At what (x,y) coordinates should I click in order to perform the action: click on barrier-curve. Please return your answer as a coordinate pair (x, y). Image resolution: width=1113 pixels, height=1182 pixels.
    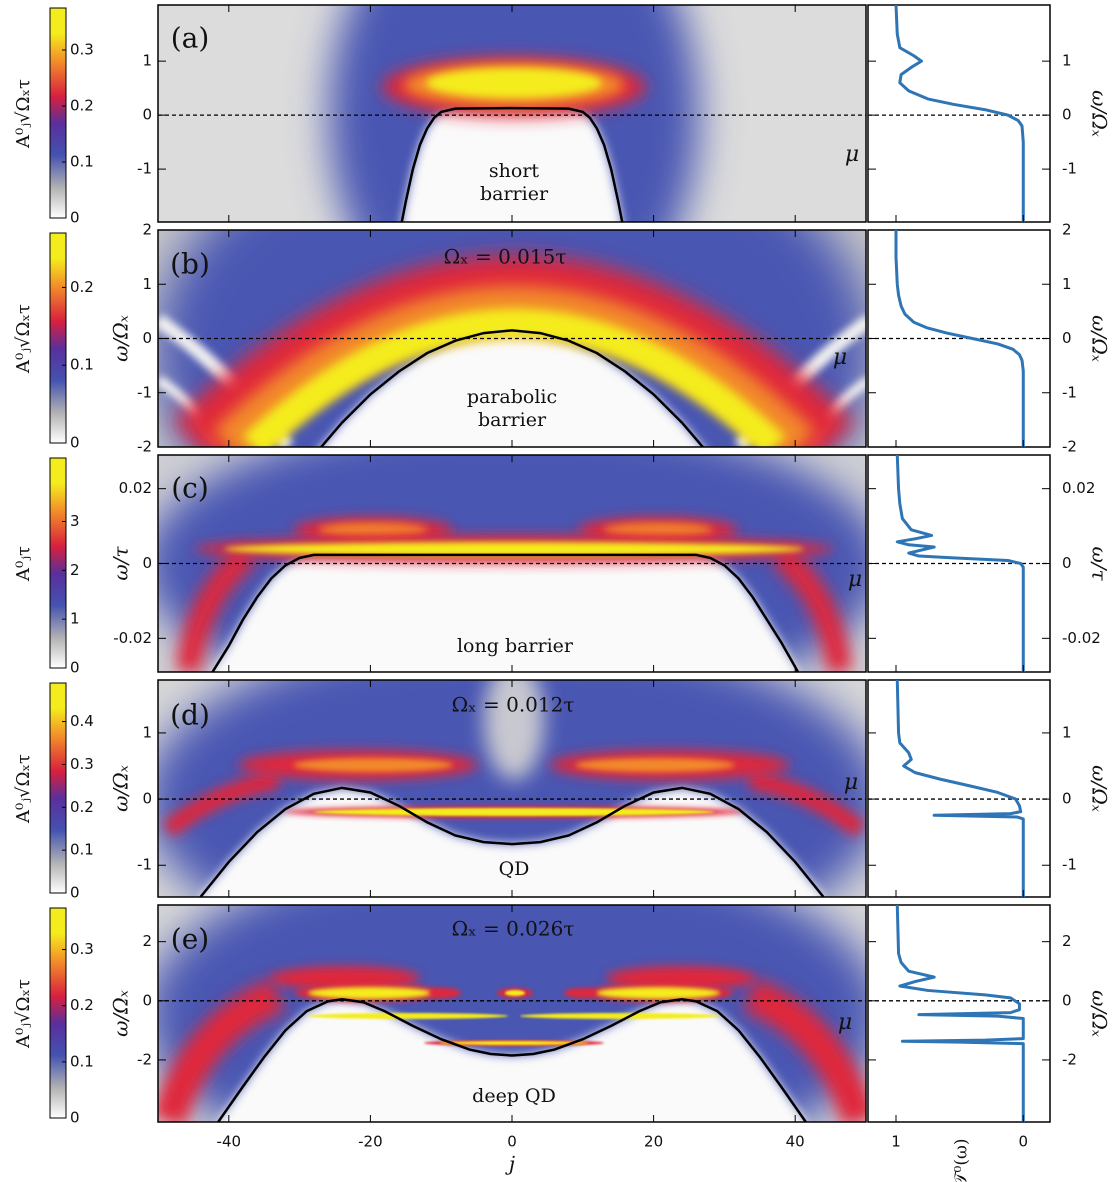
    Looking at the image, I should click on (512, 1060).